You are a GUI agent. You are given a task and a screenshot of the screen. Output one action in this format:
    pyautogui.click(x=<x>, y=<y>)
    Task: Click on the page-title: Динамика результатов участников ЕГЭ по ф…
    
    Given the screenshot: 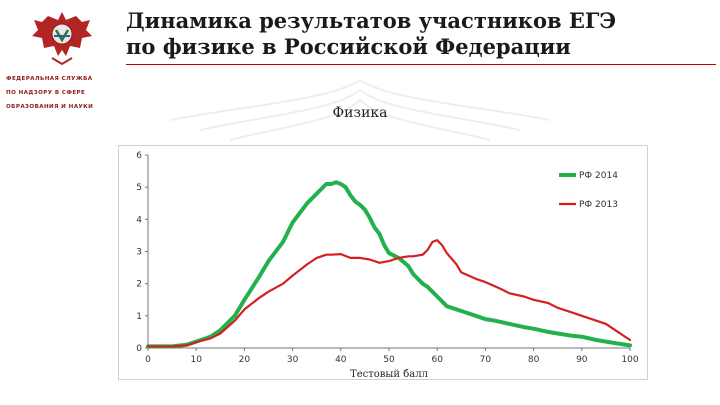 What is the action you would take?
    pyautogui.click(x=416, y=34)
    